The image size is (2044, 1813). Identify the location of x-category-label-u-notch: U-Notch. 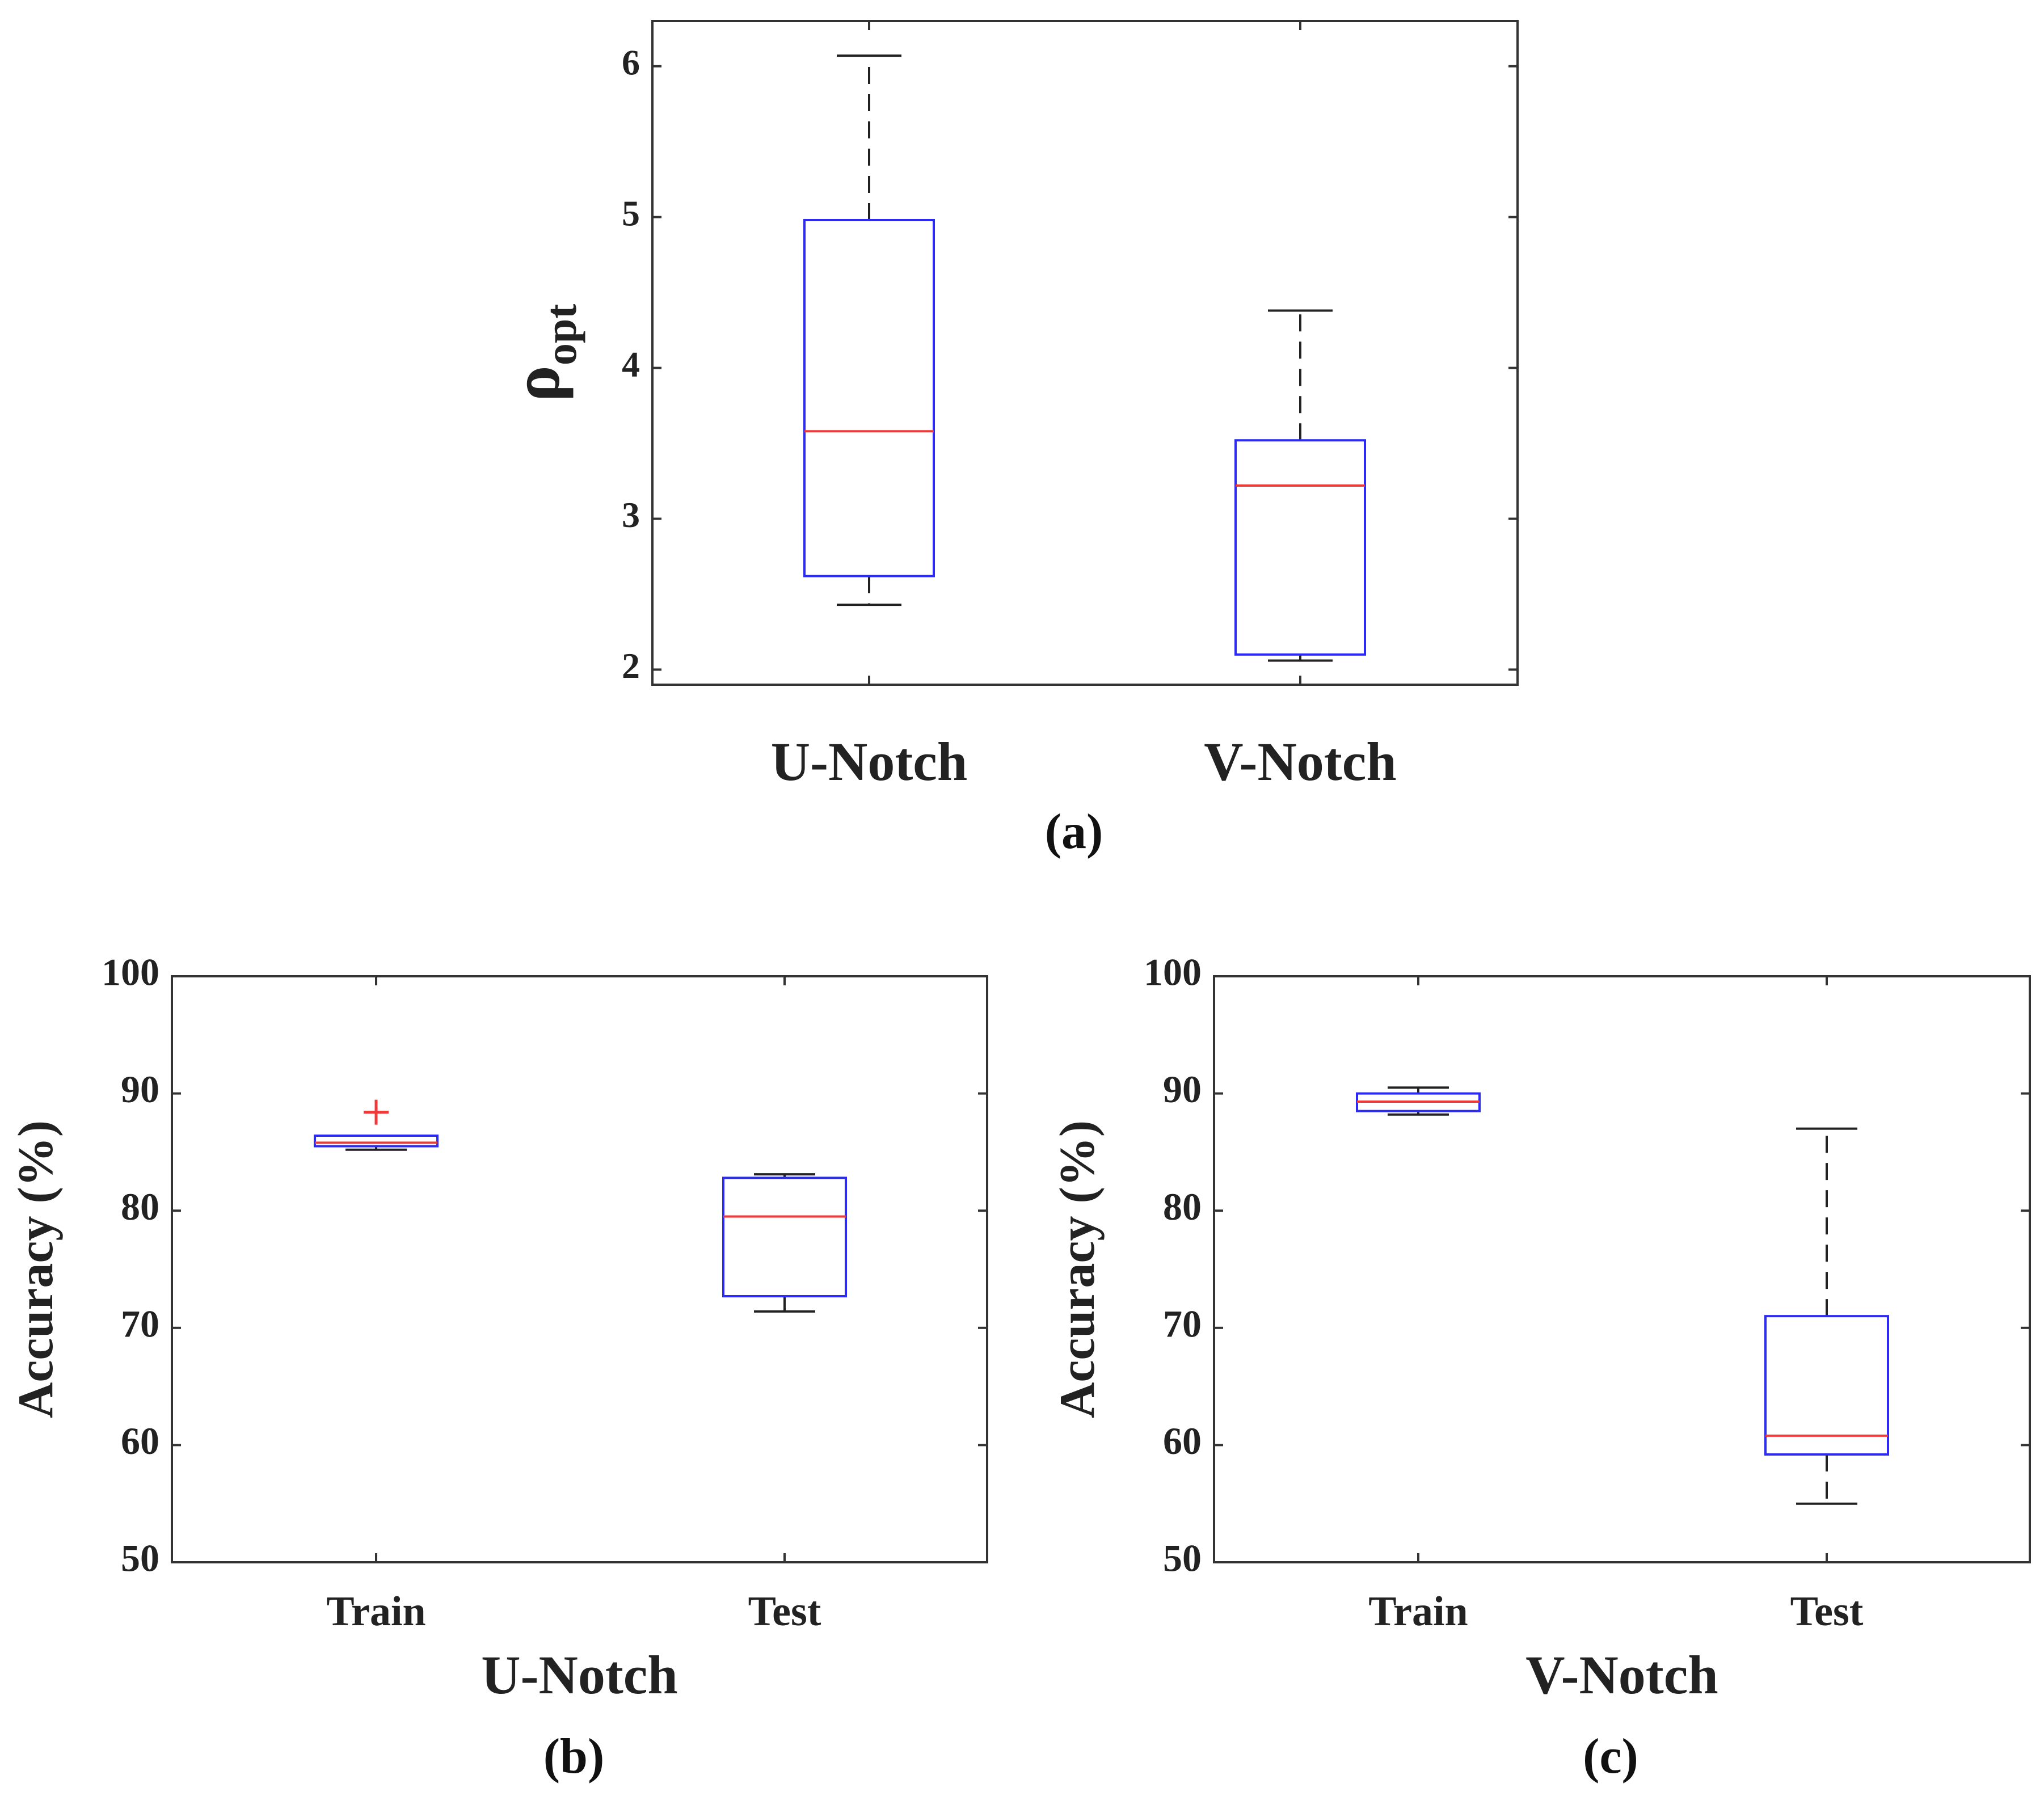
(869, 761).